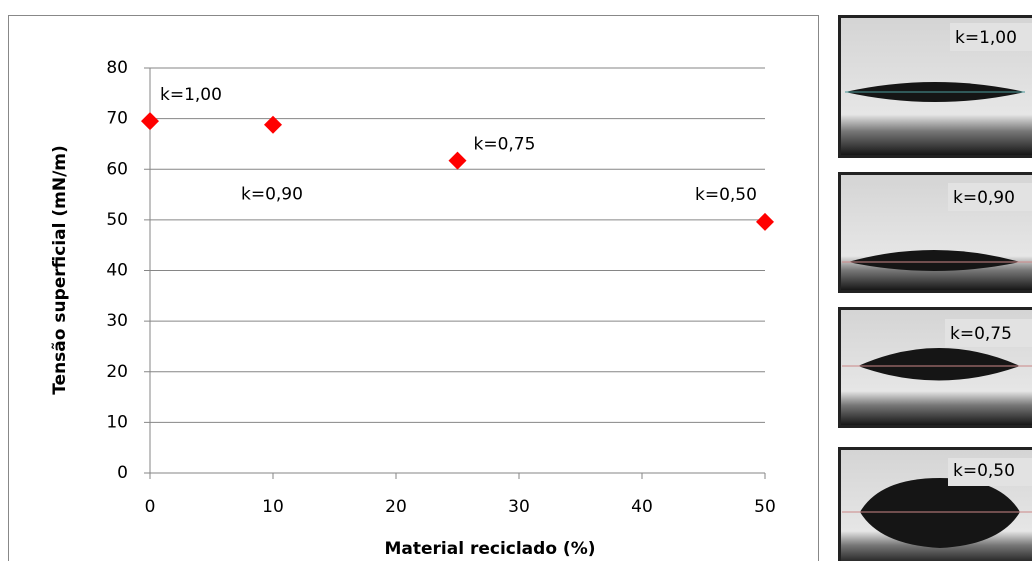 The height and width of the screenshot is (561, 1032). I want to click on y-tick-label: 0, so click(122, 473).